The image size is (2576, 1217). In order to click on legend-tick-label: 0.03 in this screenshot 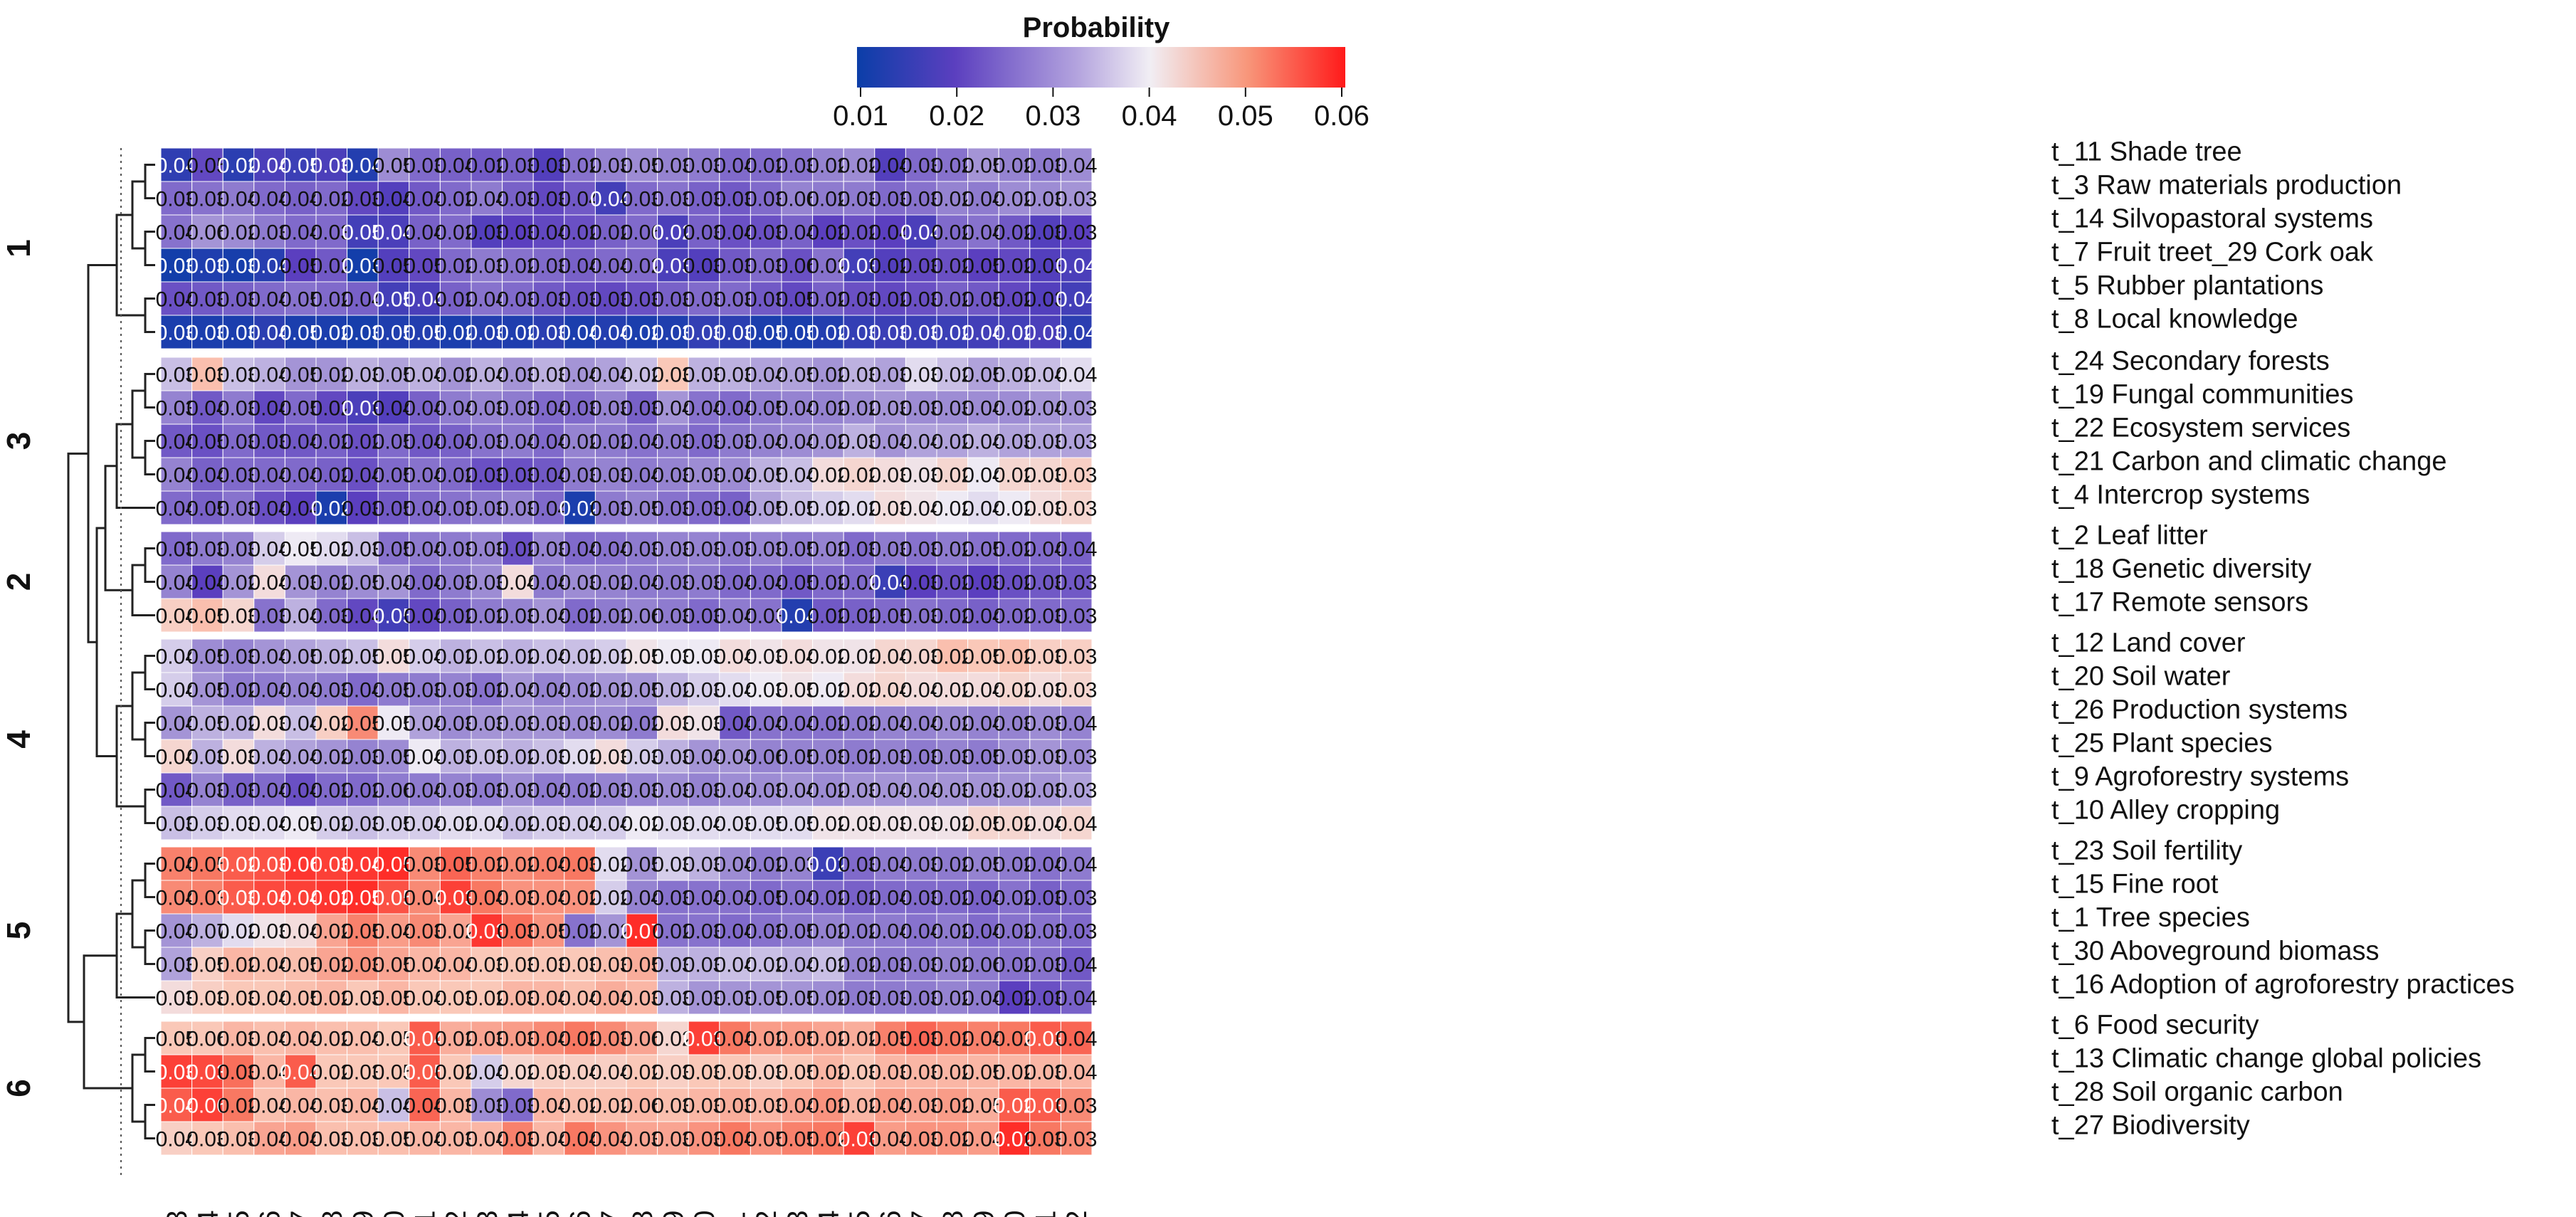, I will do `click(1053, 116)`.